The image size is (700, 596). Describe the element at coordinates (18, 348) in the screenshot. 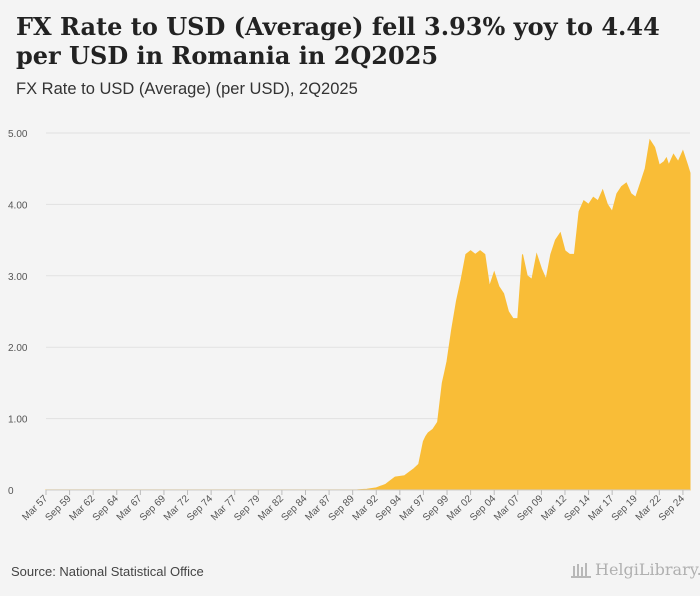

I see `y-tick-label: 2.00` at that location.